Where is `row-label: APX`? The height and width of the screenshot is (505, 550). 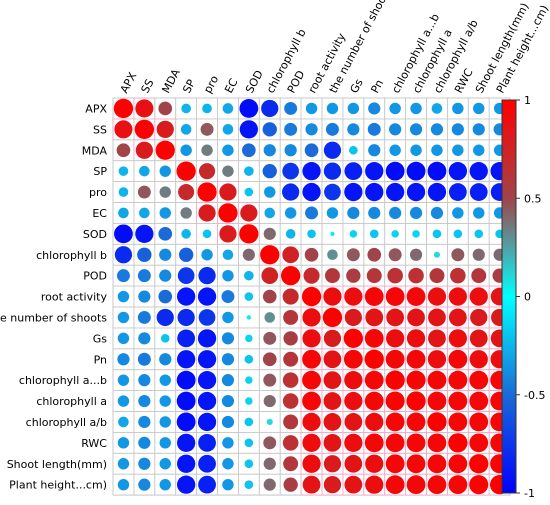
row-label: APX is located at coordinates (96, 108).